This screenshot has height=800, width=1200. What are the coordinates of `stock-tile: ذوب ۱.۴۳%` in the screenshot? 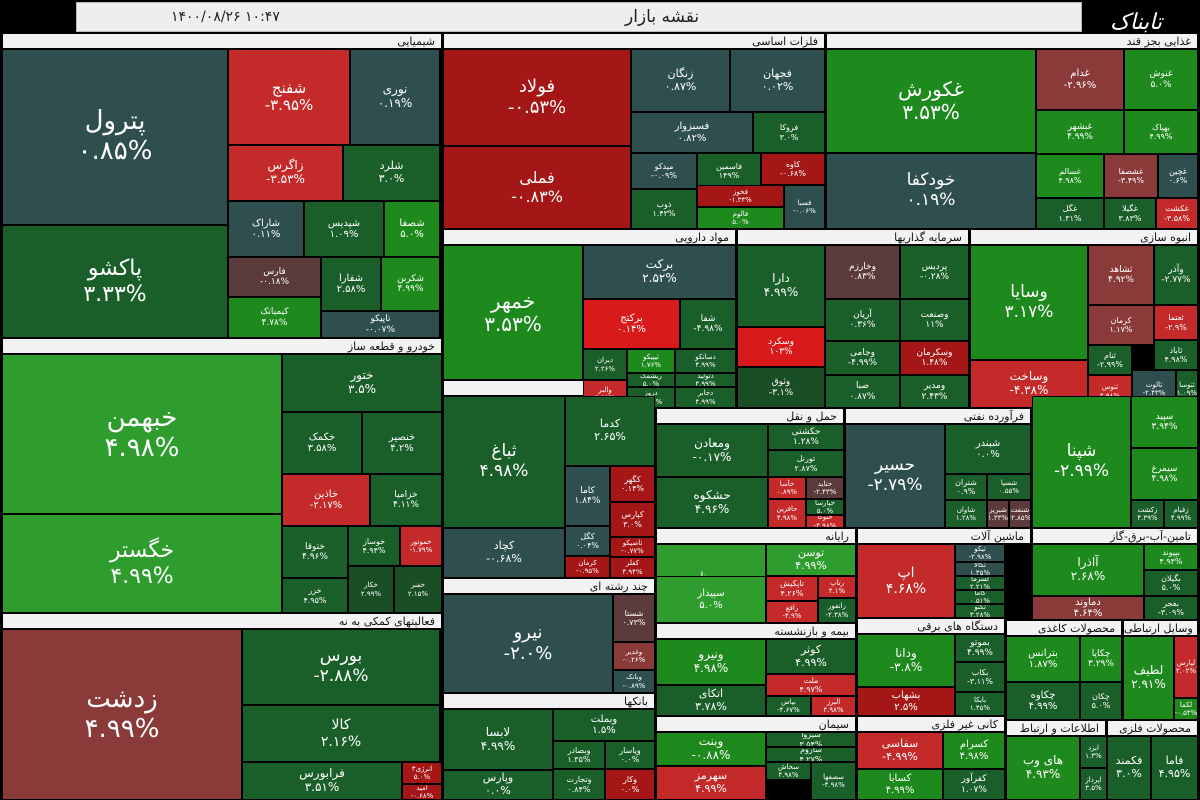 It's located at (664, 209).